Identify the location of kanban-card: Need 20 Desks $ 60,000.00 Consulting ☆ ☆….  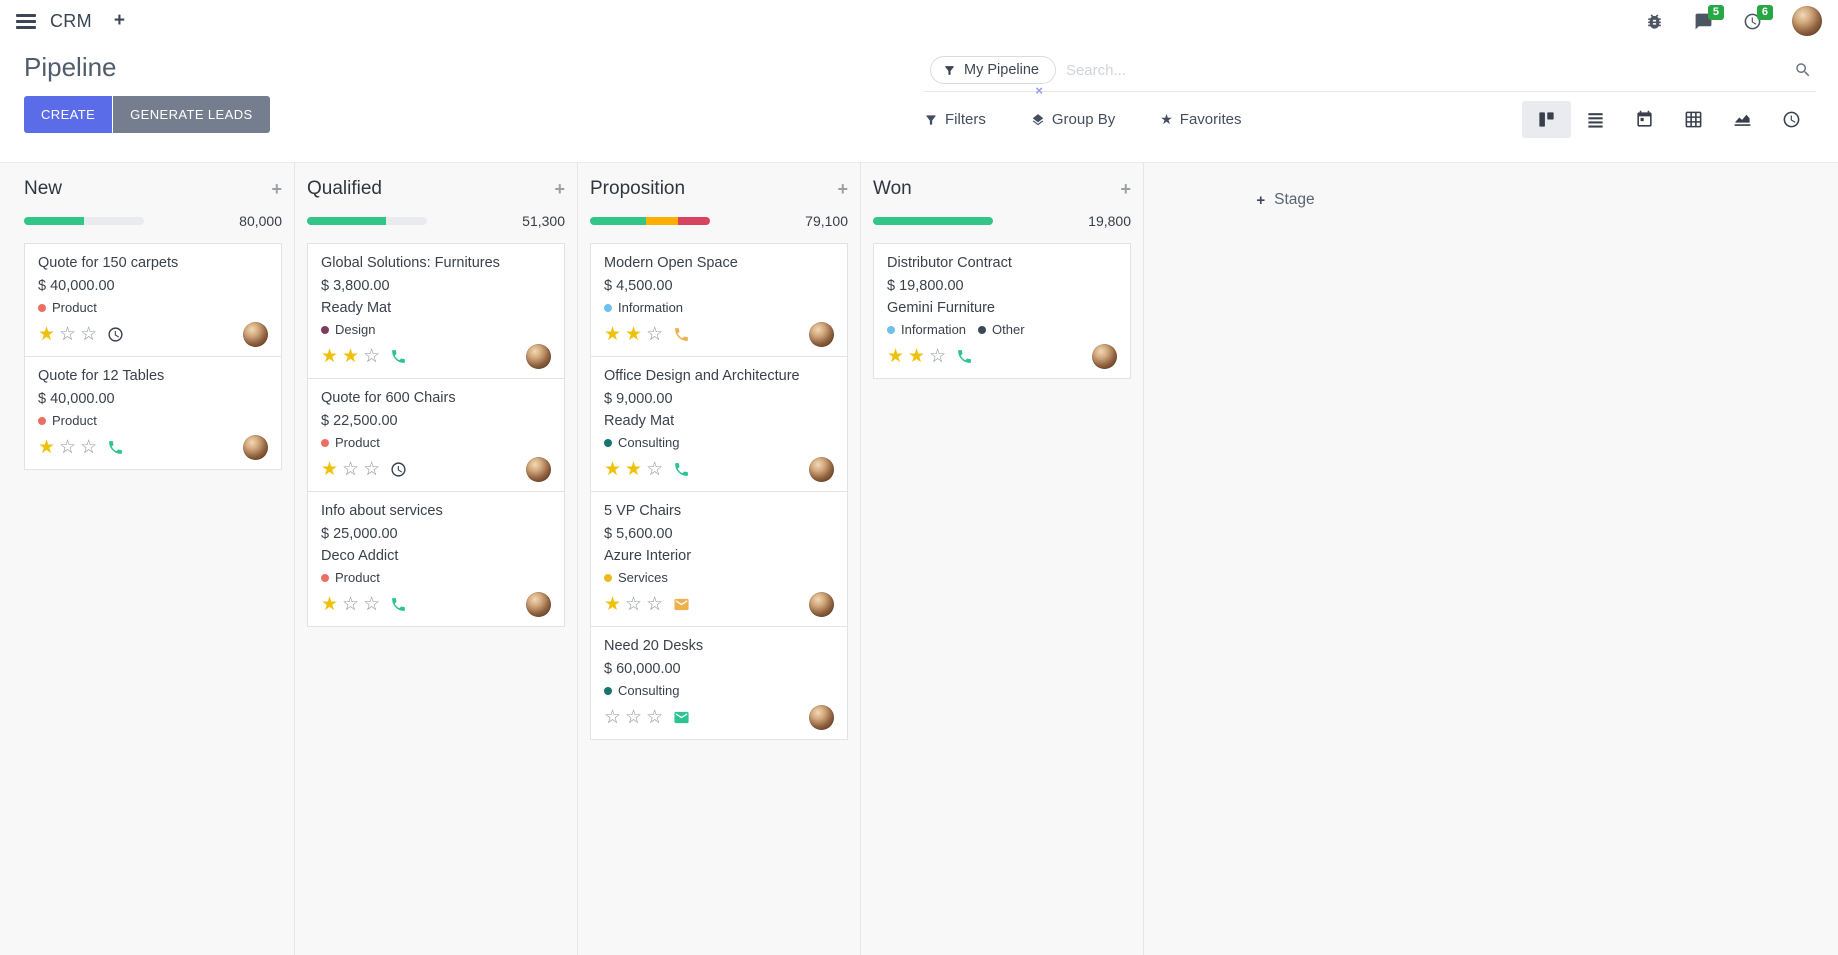
(719, 683).